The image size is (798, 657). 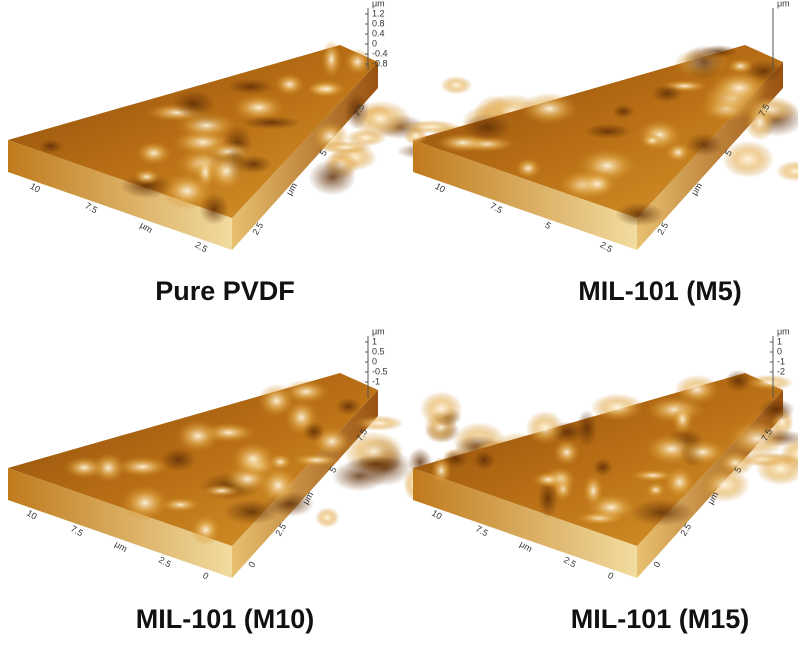 I want to click on z-tick-label: 0.8, so click(x=378, y=23).